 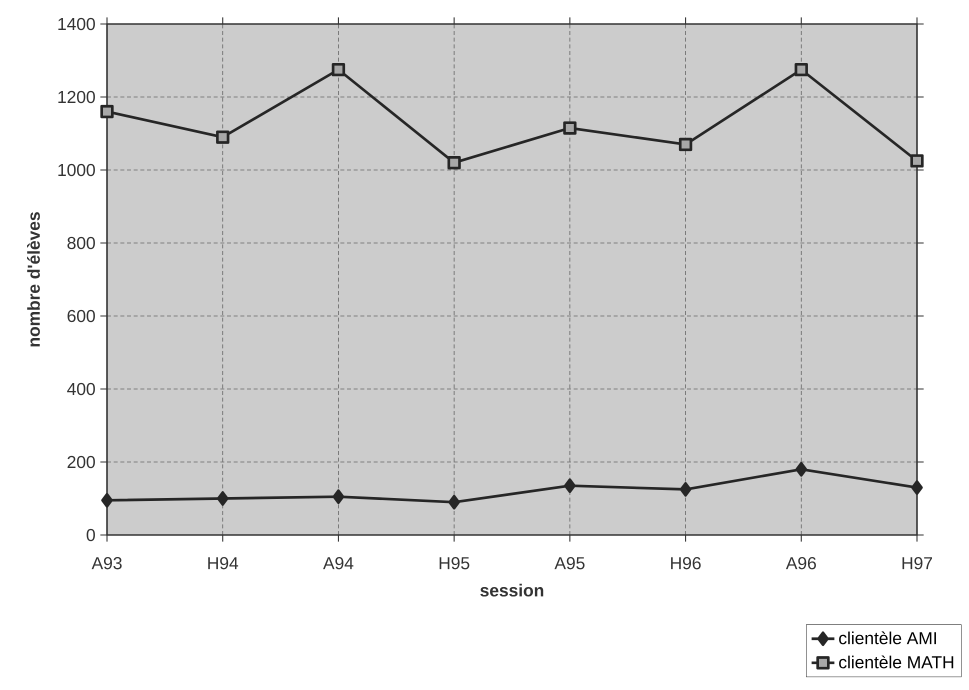 What do you see at coordinates (33, 279) in the screenshot?
I see `y-axis-title: nombre d'élèves` at bounding box center [33, 279].